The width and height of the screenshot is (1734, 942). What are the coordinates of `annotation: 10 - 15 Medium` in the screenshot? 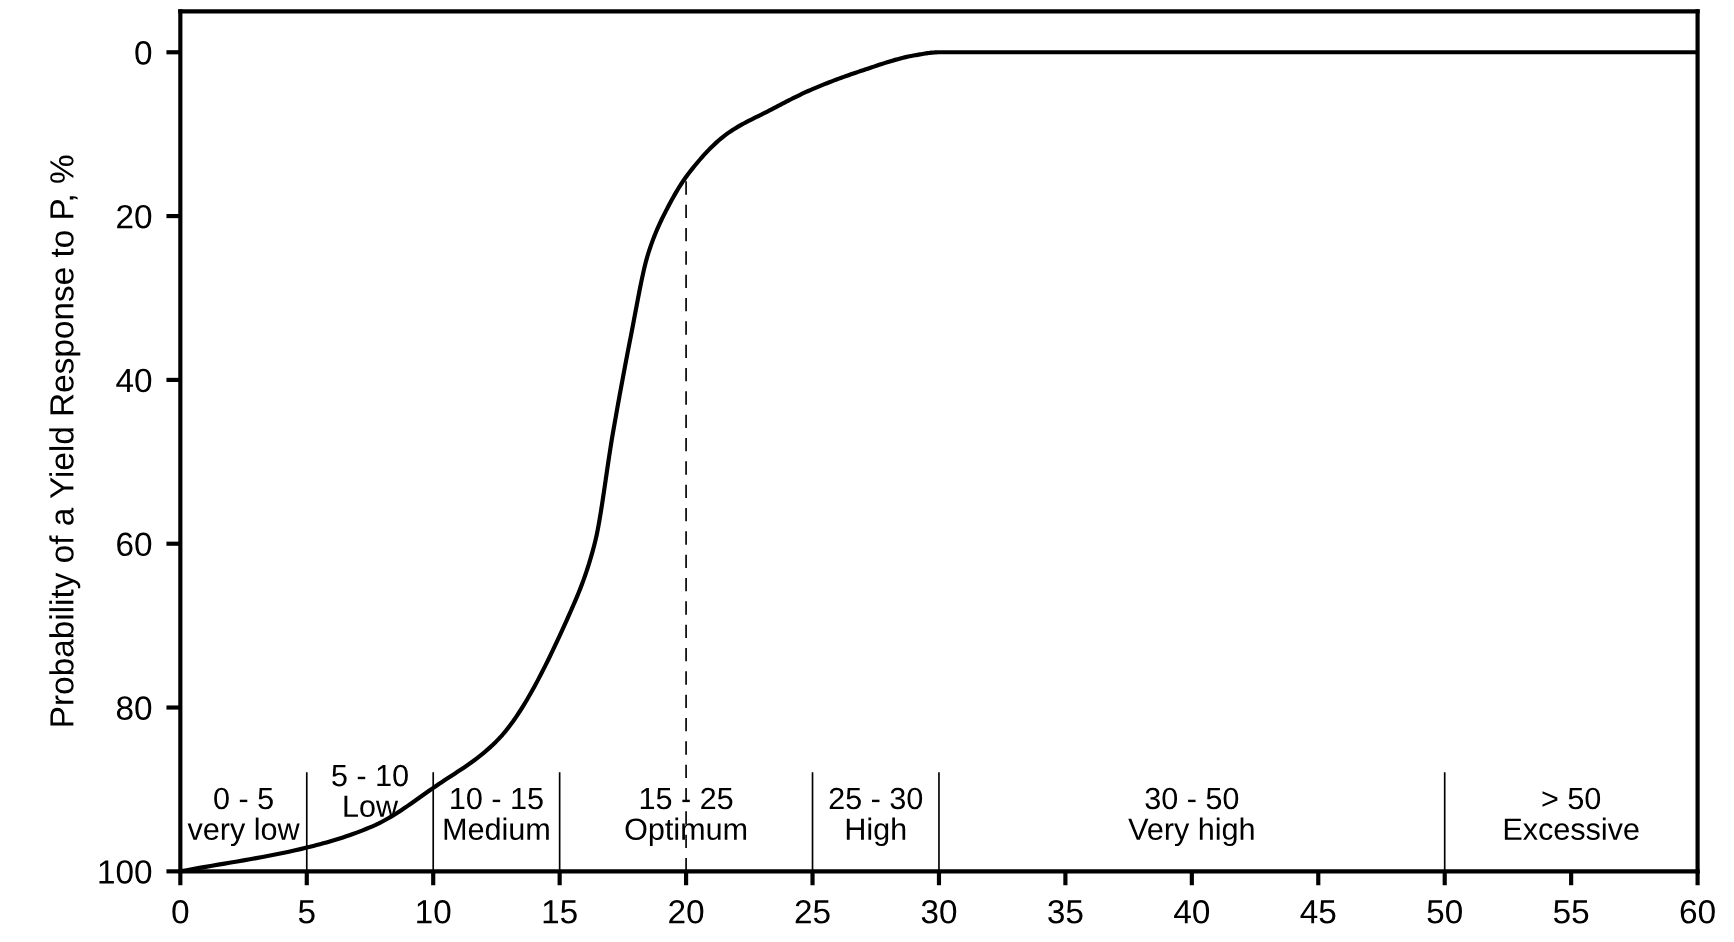 It's located at (496, 814).